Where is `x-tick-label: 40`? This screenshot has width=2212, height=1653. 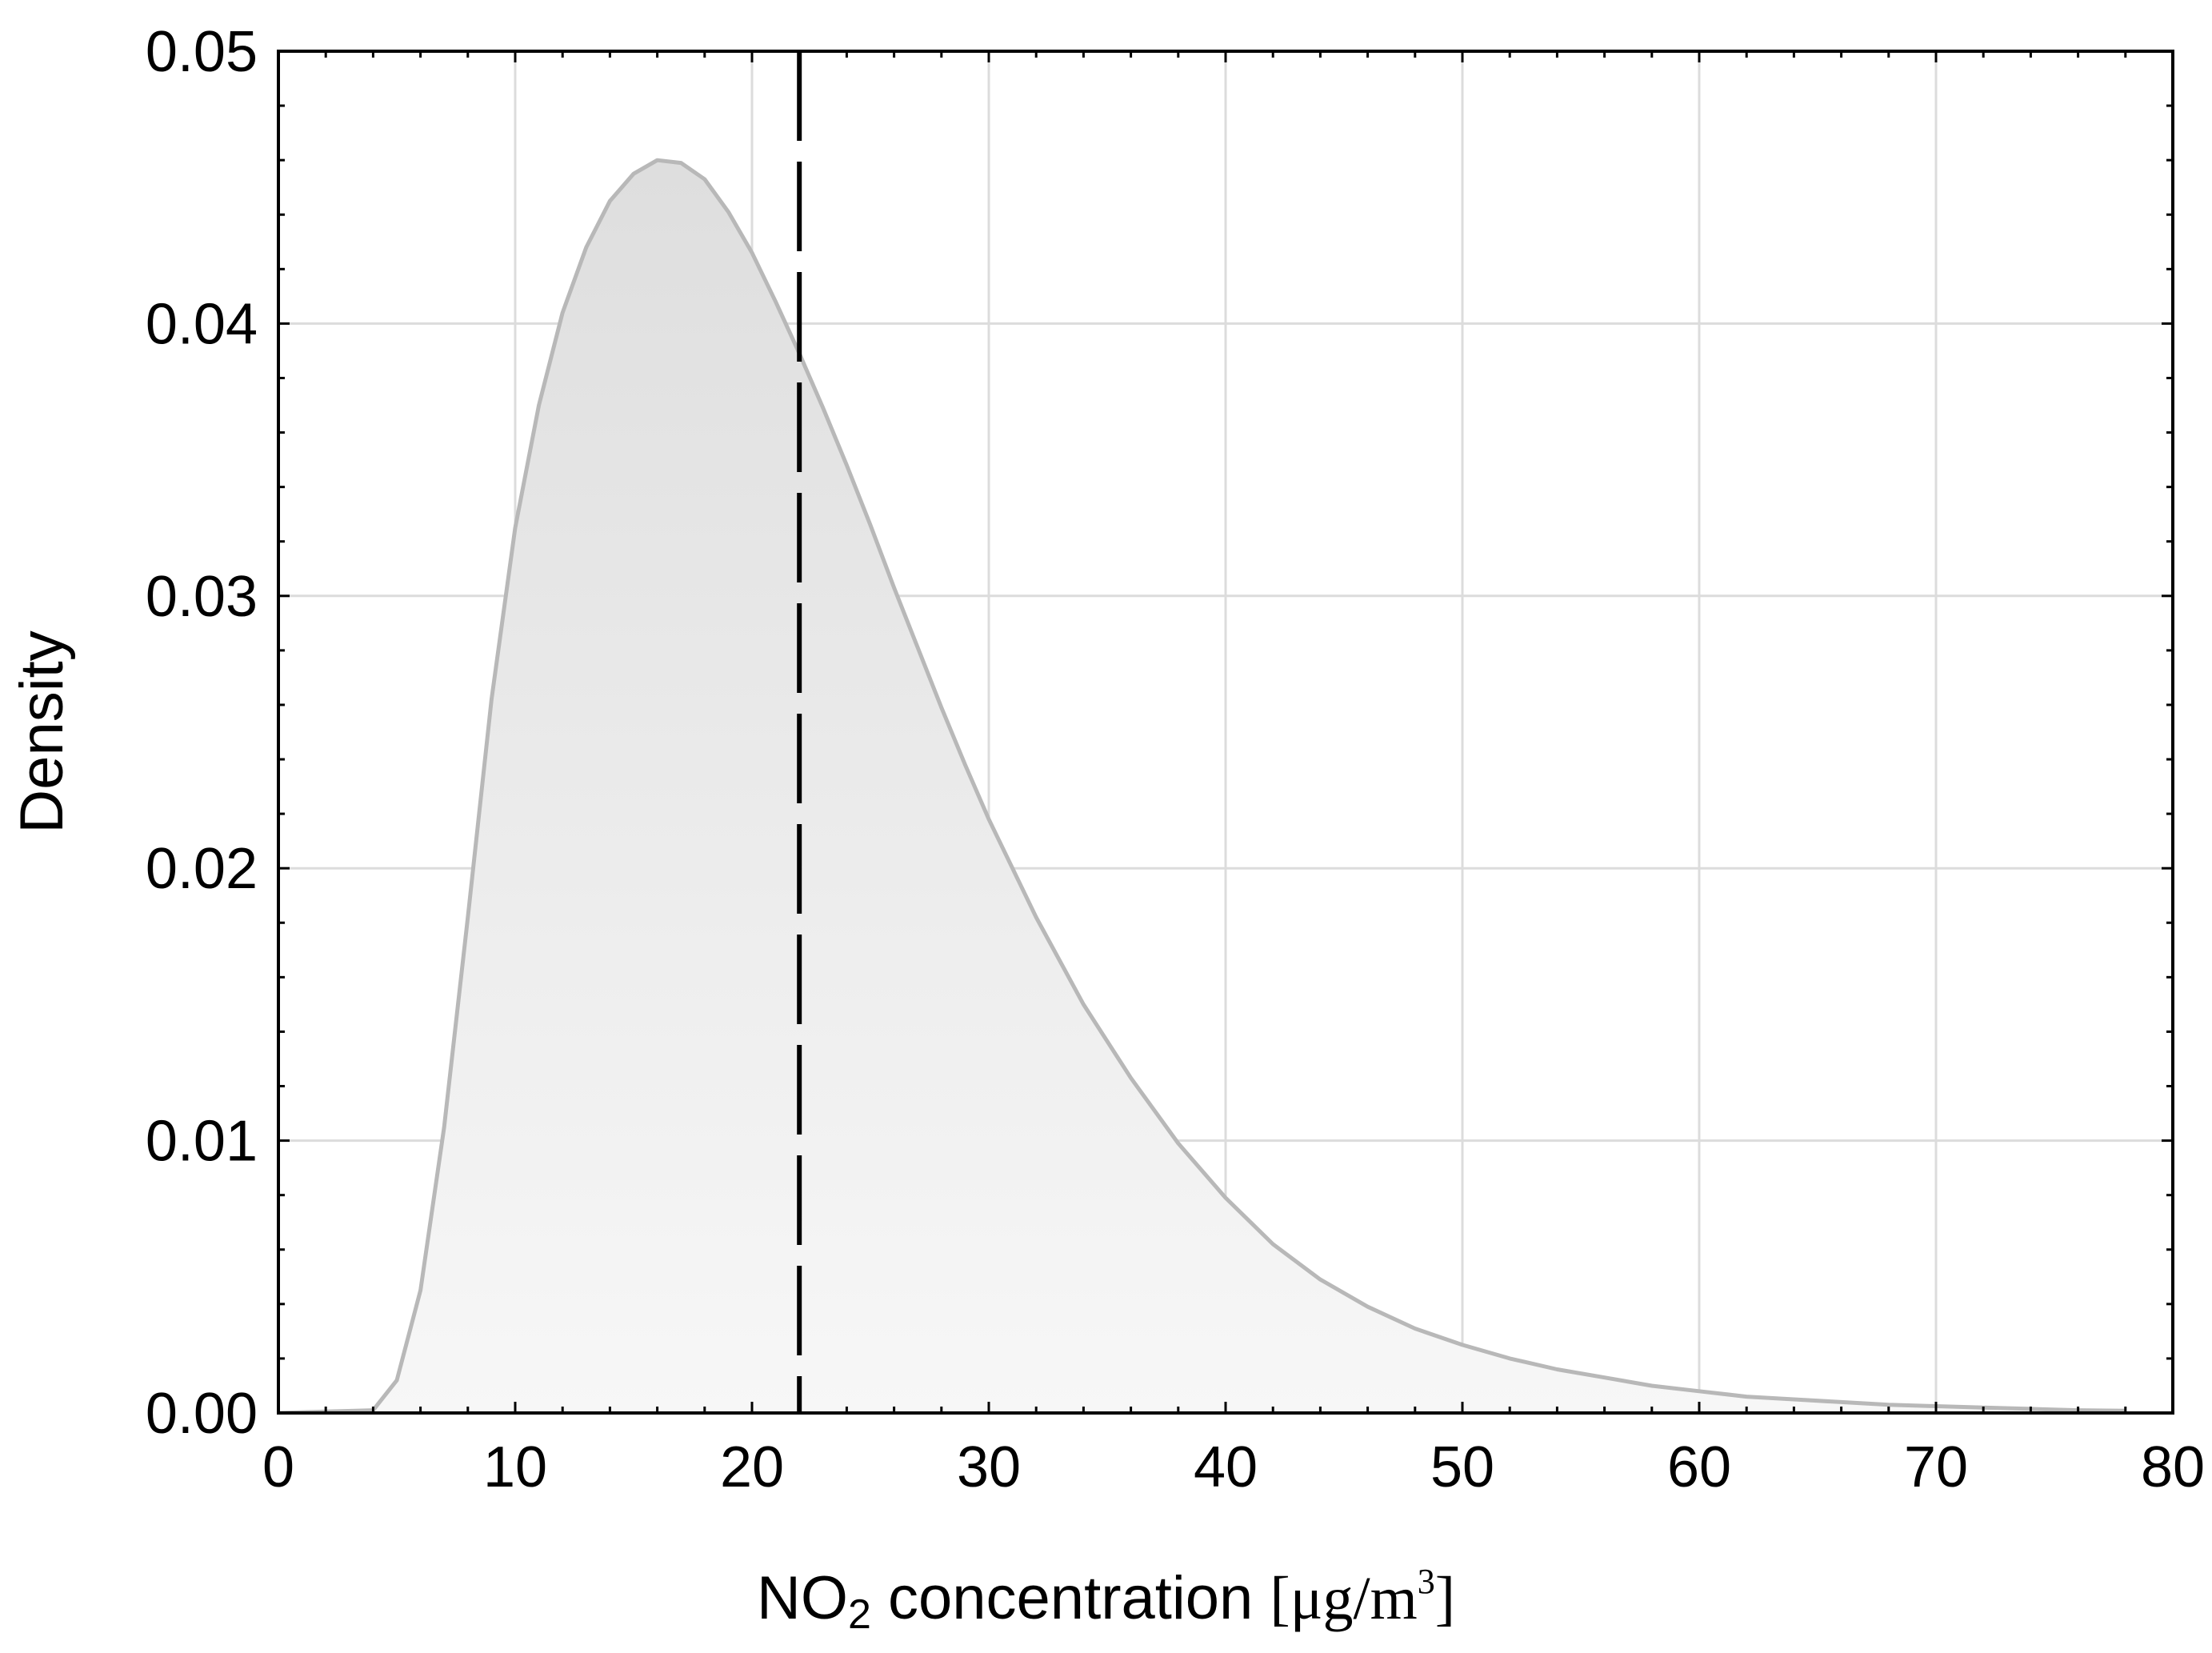
x-tick-label: 40 is located at coordinates (1226, 1467).